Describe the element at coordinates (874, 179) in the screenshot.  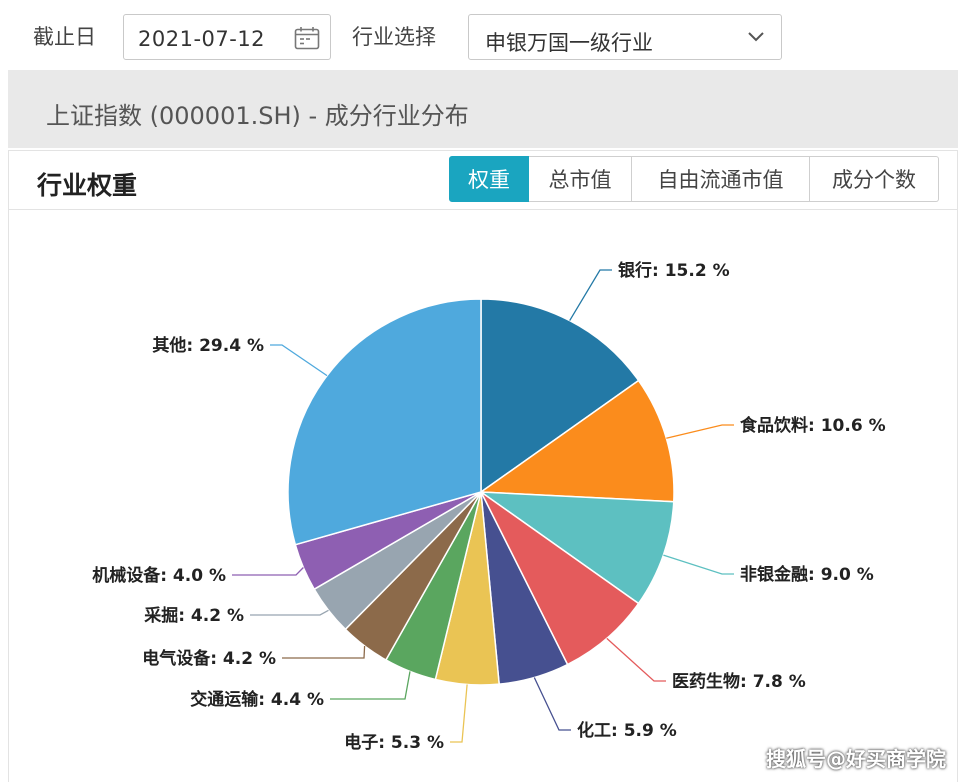
I see `tab-constituent-count: 成分个数` at that location.